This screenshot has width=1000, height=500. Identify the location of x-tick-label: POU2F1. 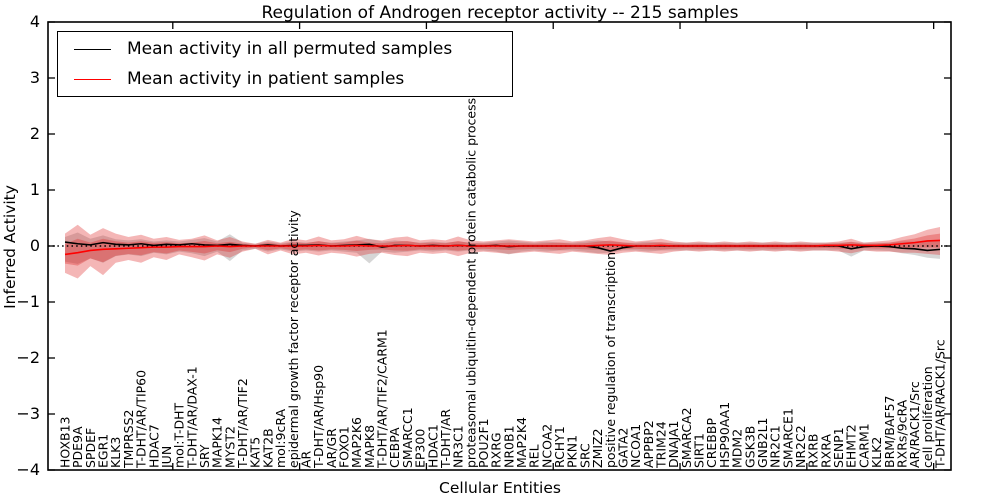
(483, 443).